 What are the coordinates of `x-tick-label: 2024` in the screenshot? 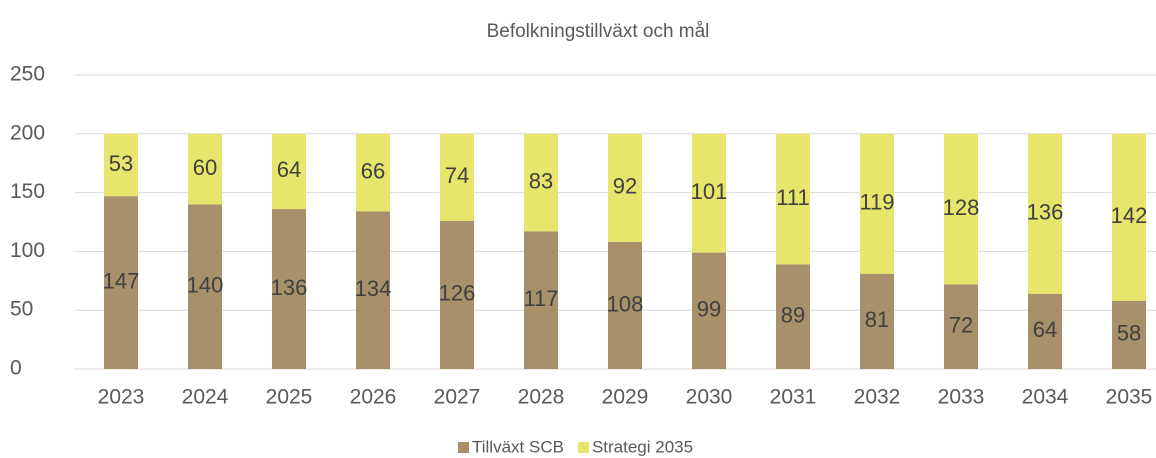 It's located at (205, 397).